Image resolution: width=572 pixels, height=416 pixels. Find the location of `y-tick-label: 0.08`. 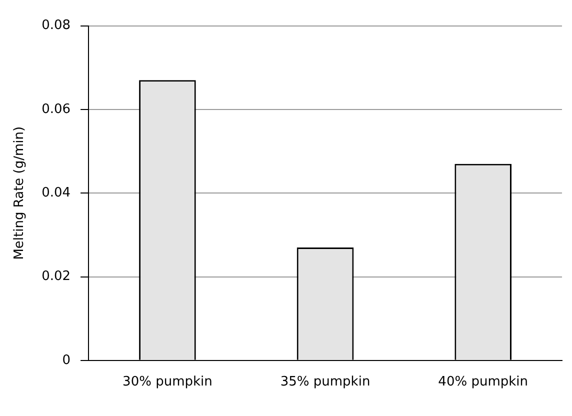

y-tick-label: 0.08 is located at coordinates (56, 26).